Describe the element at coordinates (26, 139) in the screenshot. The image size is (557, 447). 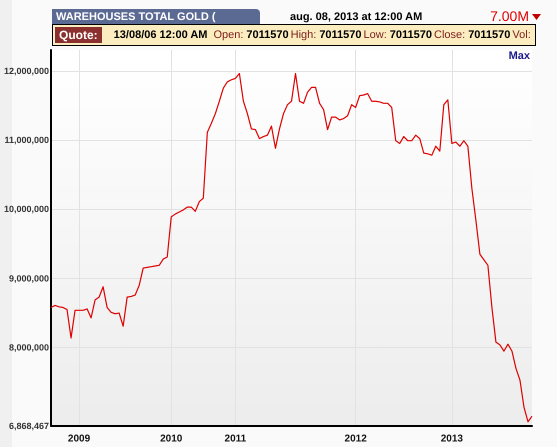
I see `y-tick-label: 11,000,000` at that location.